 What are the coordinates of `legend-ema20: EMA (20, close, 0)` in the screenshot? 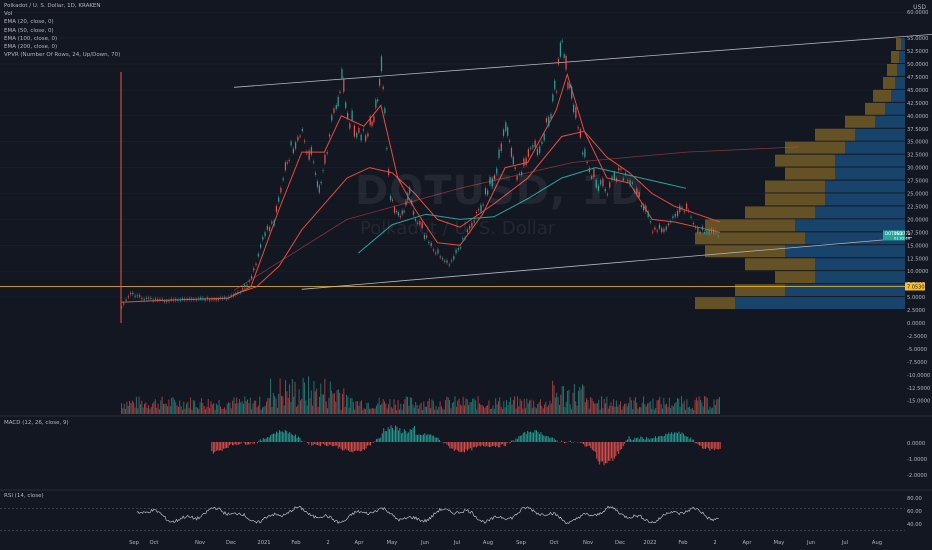 It's located at (29, 22).